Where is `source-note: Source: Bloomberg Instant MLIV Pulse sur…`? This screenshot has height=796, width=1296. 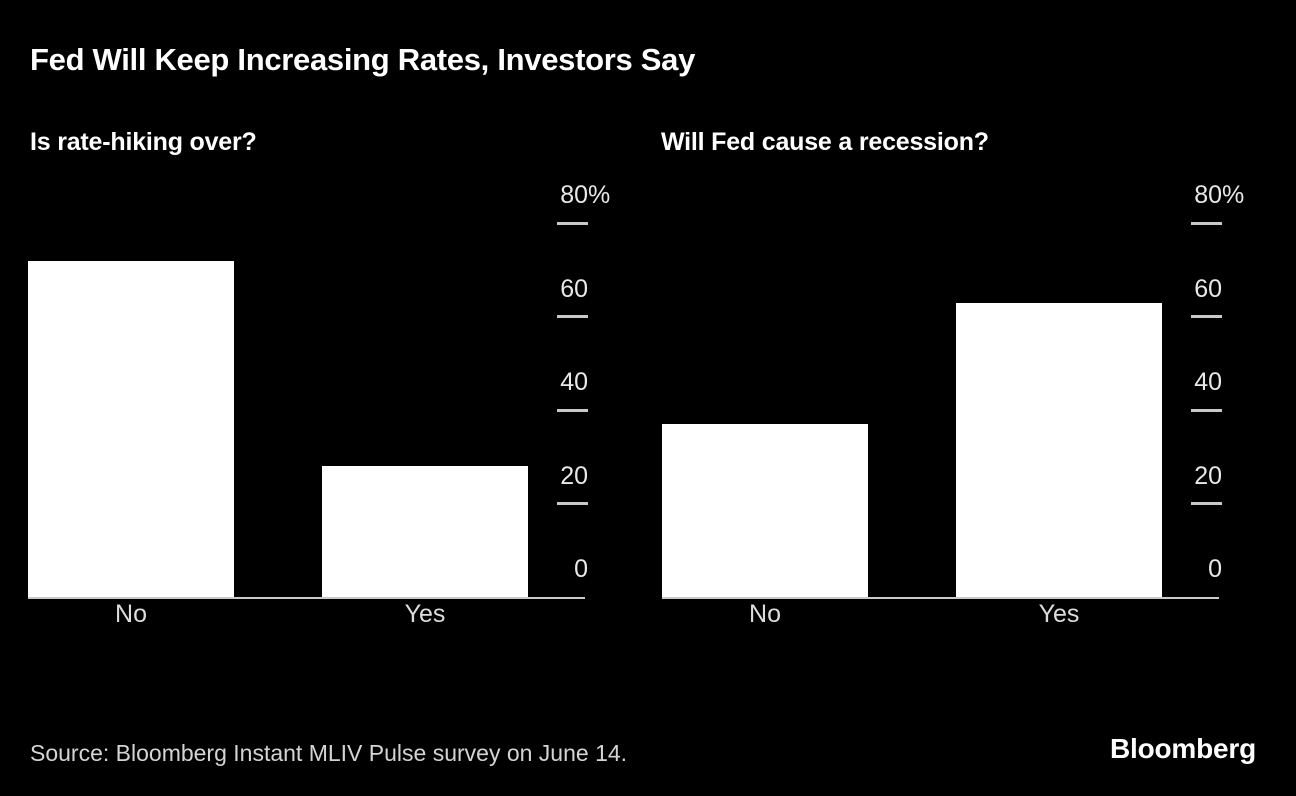 source-note: Source: Bloomberg Instant MLIV Pulse sur… is located at coordinates (329, 753).